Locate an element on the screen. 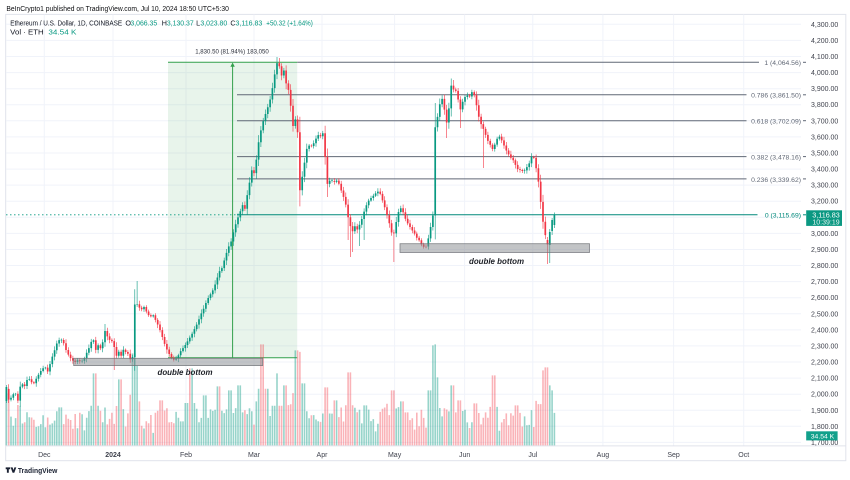  svg-text: H is located at coordinates (164, 23).